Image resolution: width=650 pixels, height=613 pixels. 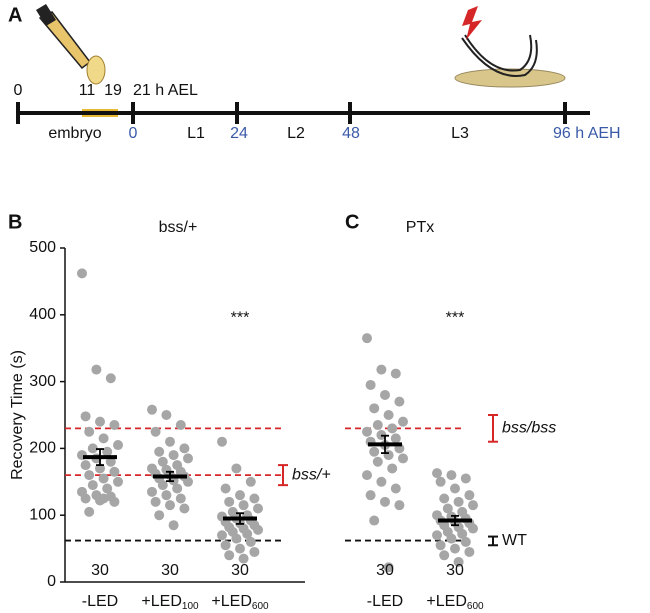 What do you see at coordinates (514, 540) in the screenshot?
I see `bracket-label: WT` at bounding box center [514, 540].